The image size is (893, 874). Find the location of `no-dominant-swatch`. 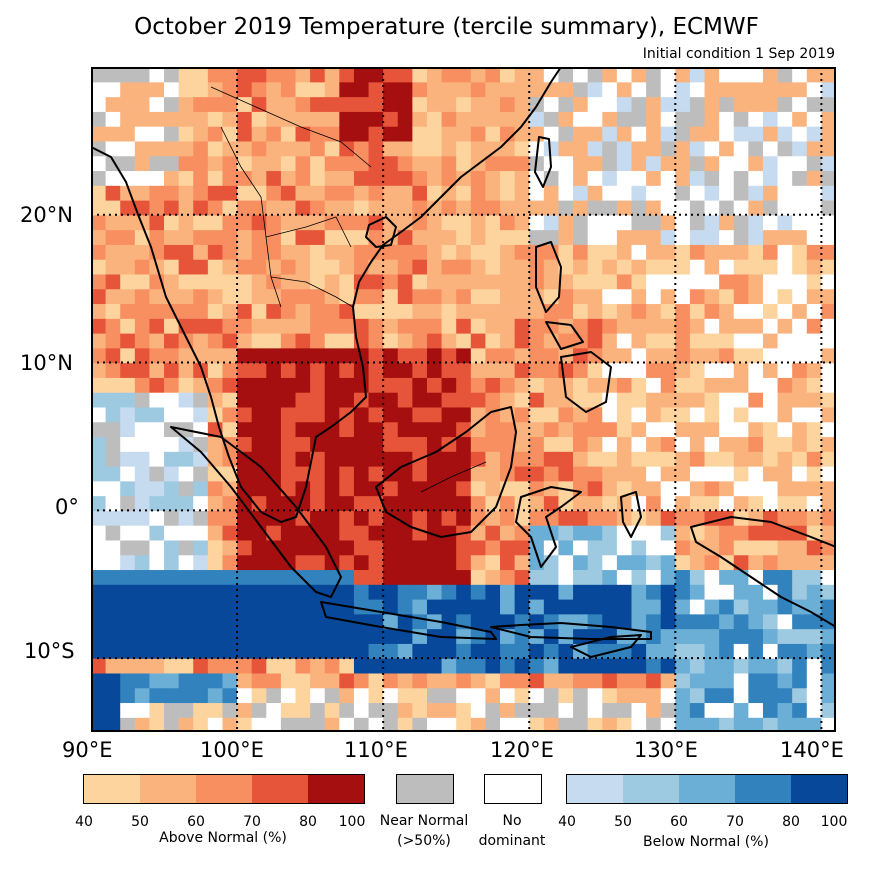

no-dominant-swatch is located at coordinates (513, 789).